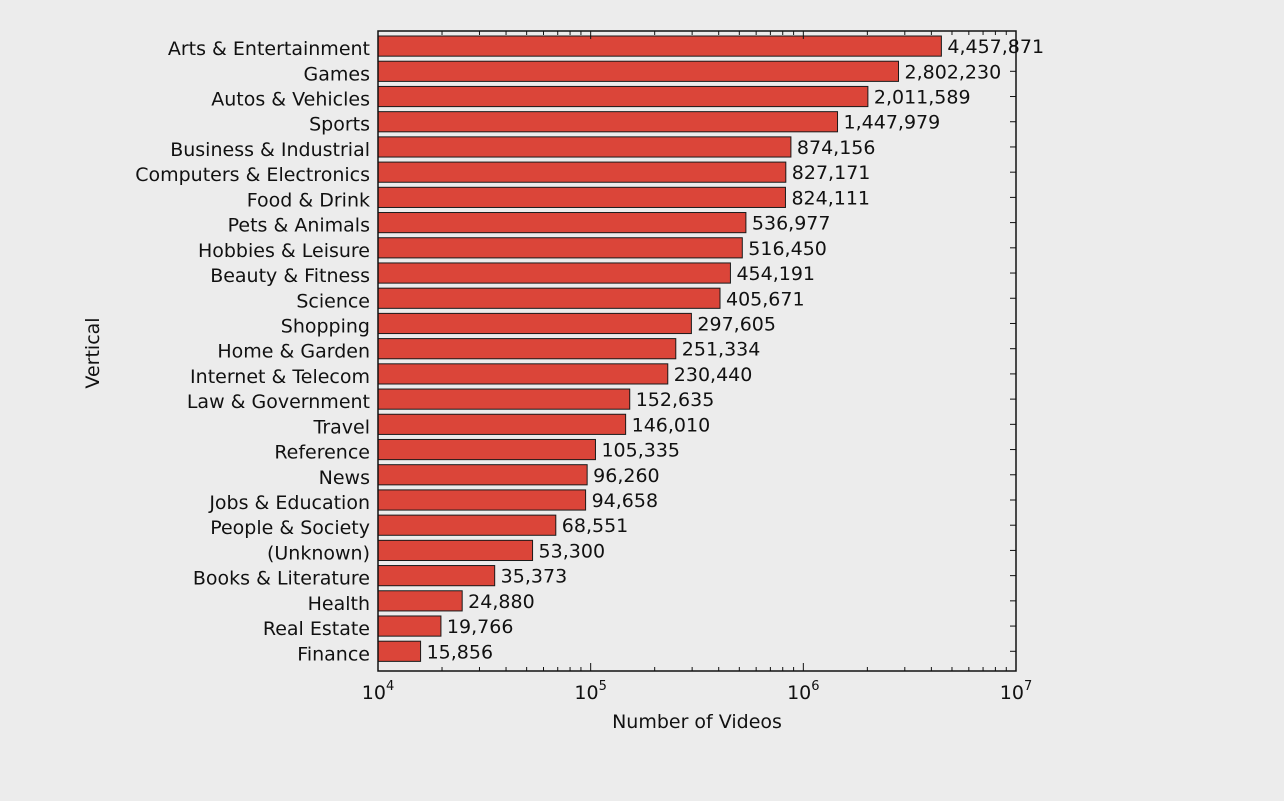 This screenshot has height=801, width=1284. What do you see at coordinates (289, 503) in the screenshot?
I see `category-label: Jobs & Education` at bounding box center [289, 503].